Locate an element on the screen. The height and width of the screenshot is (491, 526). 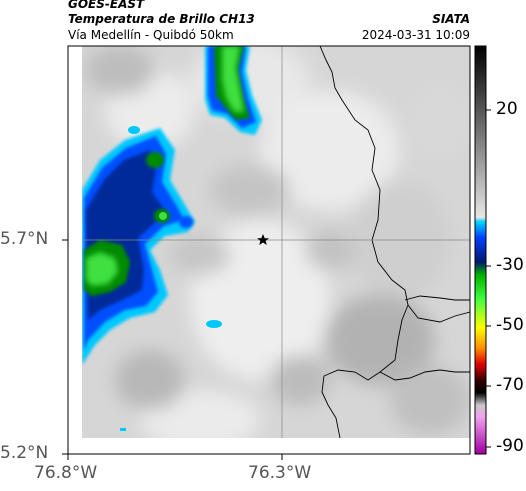
star-marker is located at coordinates (263, 239).